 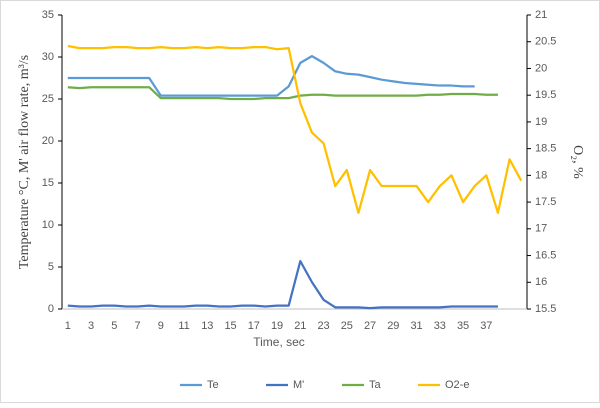 I want to click on y2-tick-label: 19.5, so click(x=545, y=95).